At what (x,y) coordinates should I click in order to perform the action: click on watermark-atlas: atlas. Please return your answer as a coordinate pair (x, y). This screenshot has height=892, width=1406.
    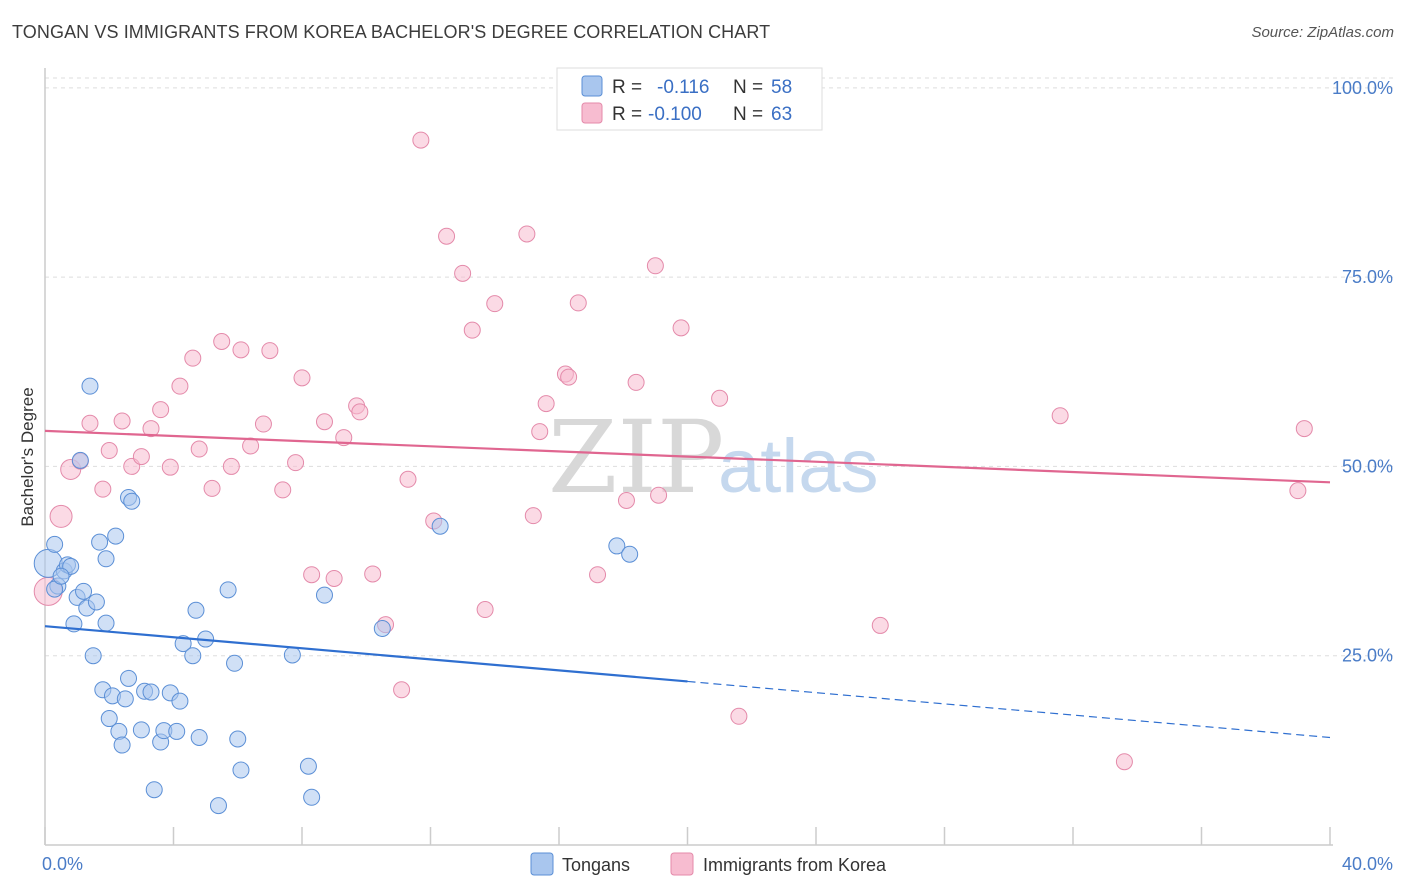
    Looking at the image, I should click on (798, 466).